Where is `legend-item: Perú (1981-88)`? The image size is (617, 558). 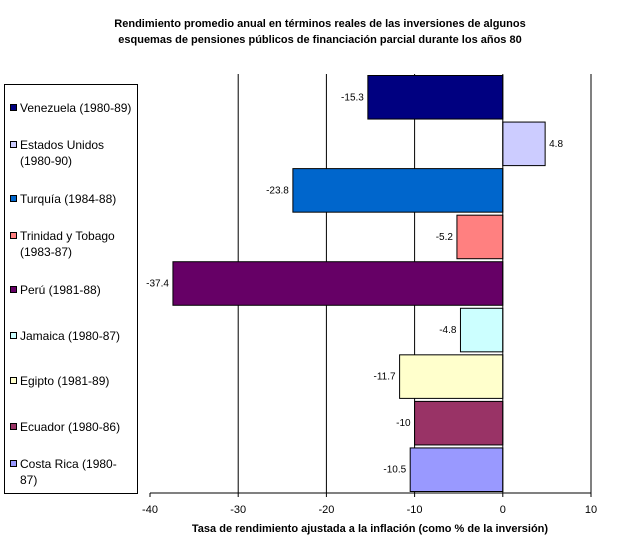 legend-item: Perú (1981-88) is located at coordinates (73, 290).